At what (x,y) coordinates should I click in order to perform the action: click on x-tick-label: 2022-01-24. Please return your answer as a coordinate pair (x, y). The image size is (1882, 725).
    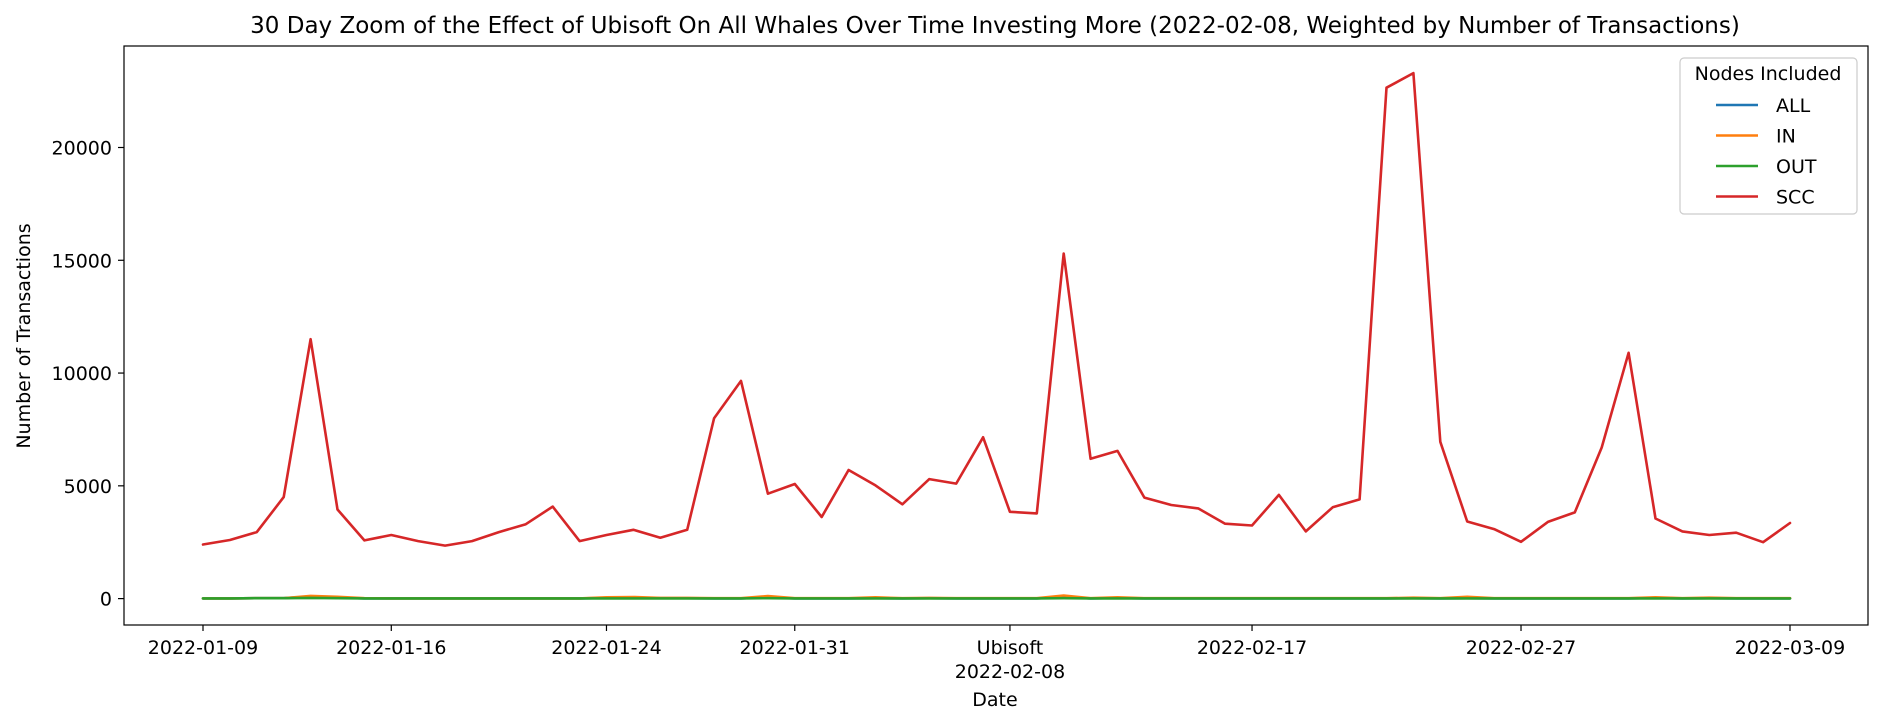
    Looking at the image, I should click on (606, 648).